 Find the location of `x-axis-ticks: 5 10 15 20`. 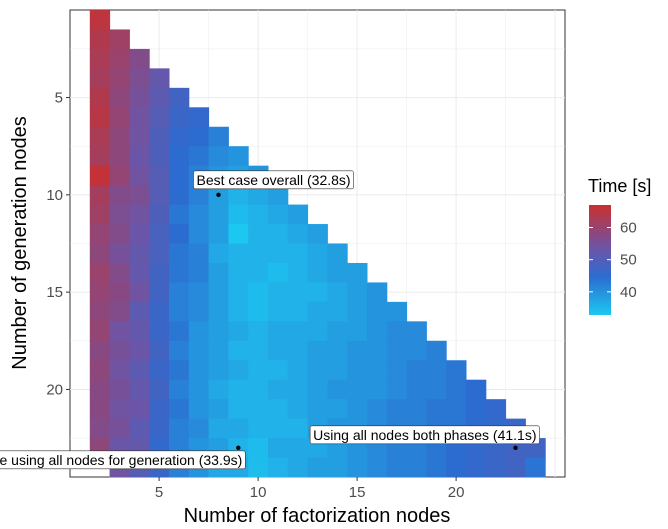

x-axis-ticks: 5 10 15 20 is located at coordinates (309, 489).